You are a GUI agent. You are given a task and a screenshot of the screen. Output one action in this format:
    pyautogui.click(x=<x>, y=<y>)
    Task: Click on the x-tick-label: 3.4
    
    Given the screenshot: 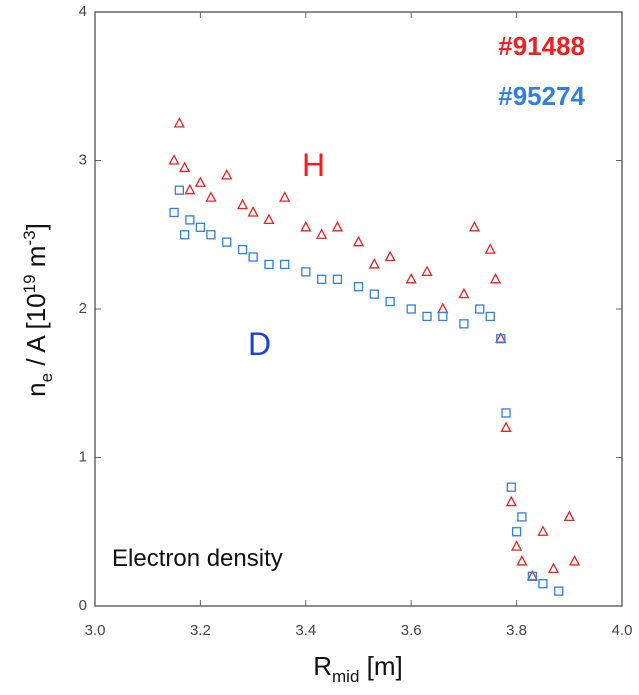 What is the action you would take?
    pyautogui.click(x=305, y=630)
    